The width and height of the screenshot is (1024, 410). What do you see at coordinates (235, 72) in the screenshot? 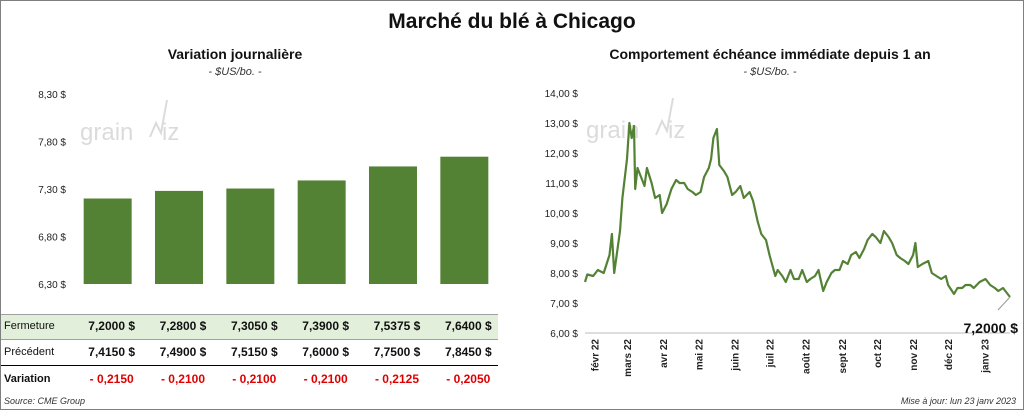
I see `bar-chart-unit: - $US/bo. -` at bounding box center [235, 72].